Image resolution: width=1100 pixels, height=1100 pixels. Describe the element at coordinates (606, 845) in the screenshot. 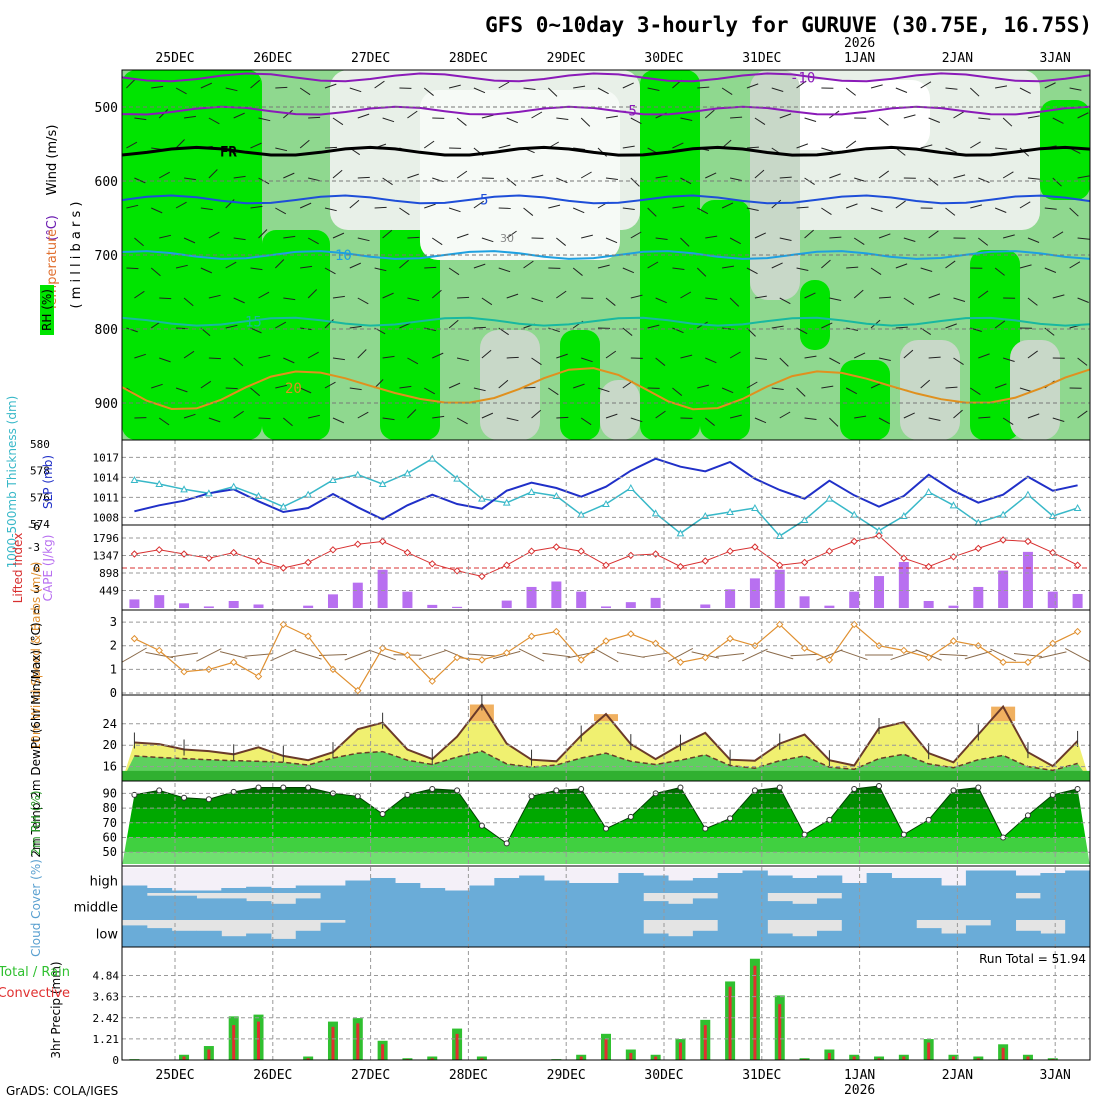

I see `rh-band` at that location.